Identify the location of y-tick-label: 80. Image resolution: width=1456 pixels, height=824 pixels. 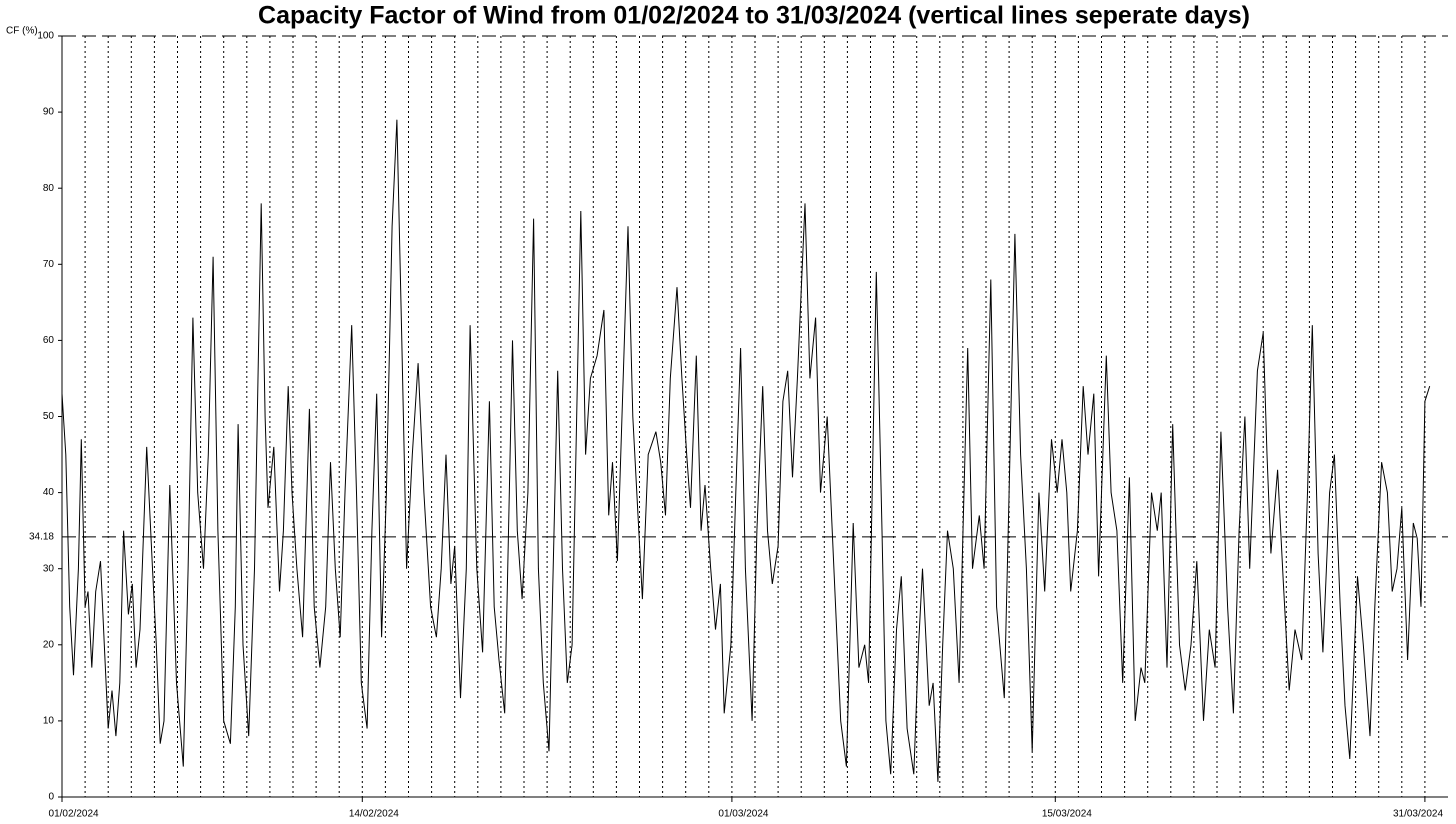
(49, 188).